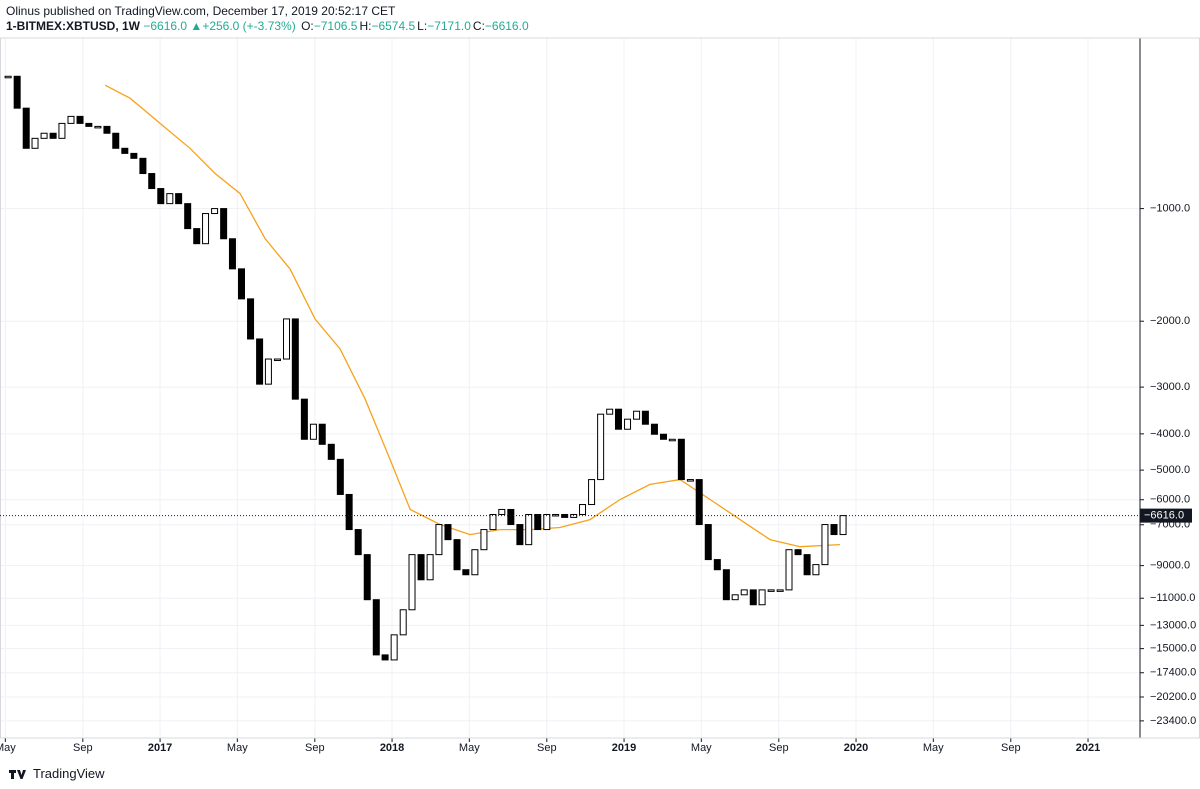  What do you see at coordinates (393, 26) in the screenshot?
I see `ohlc-value: −6574.5` at bounding box center [393, 26].